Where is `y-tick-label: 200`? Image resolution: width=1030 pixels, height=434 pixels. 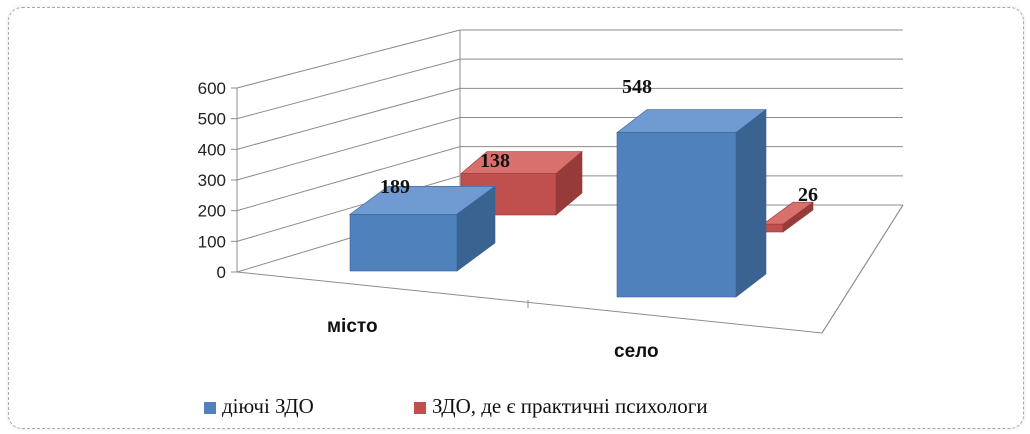 y-tick-label: 200 is located at coordinates (212, 211).